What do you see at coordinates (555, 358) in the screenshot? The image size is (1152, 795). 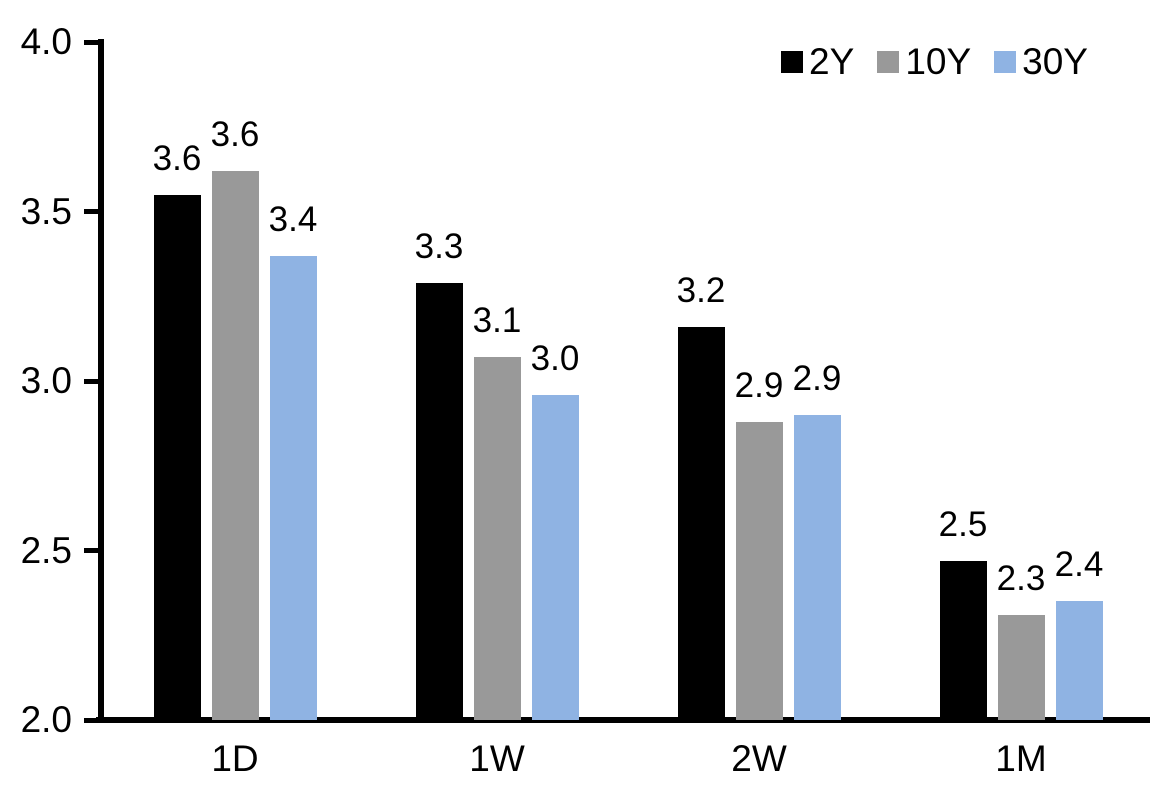 I see `bar-value-label: 3.0` at bounding box center [555, 358].